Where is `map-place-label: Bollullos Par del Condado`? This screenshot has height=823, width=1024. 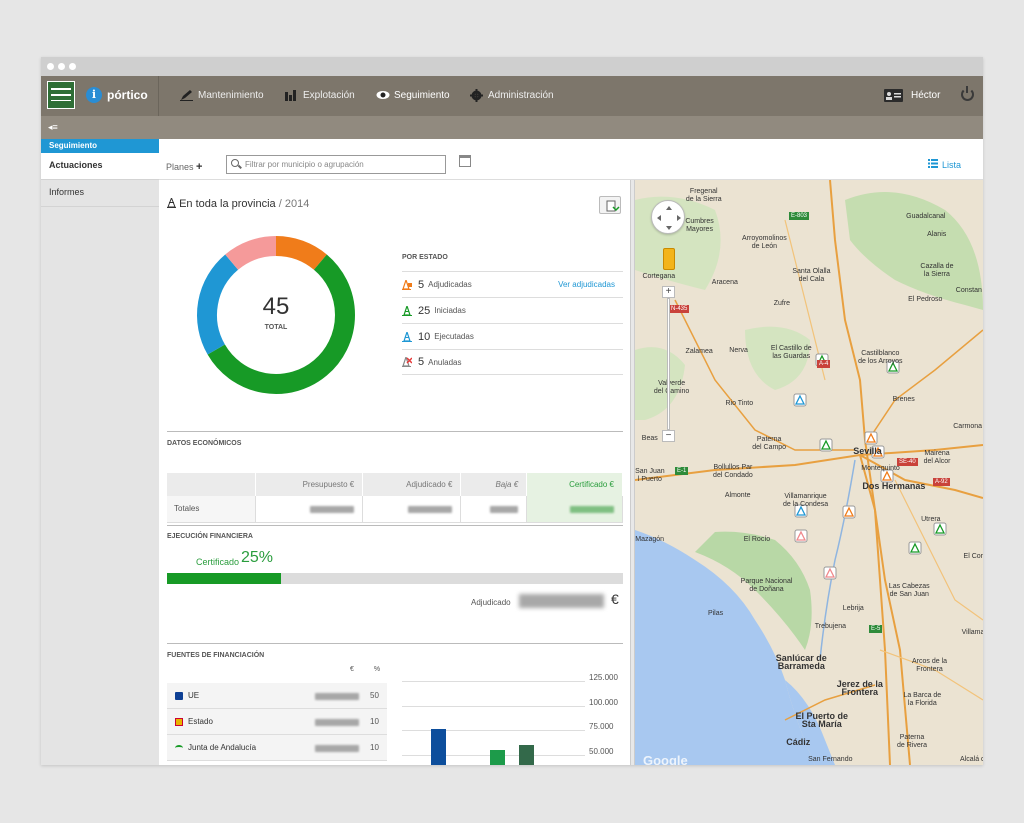
map-place-label: Bollullos Par del Condado is located at coordinates (733, 471).